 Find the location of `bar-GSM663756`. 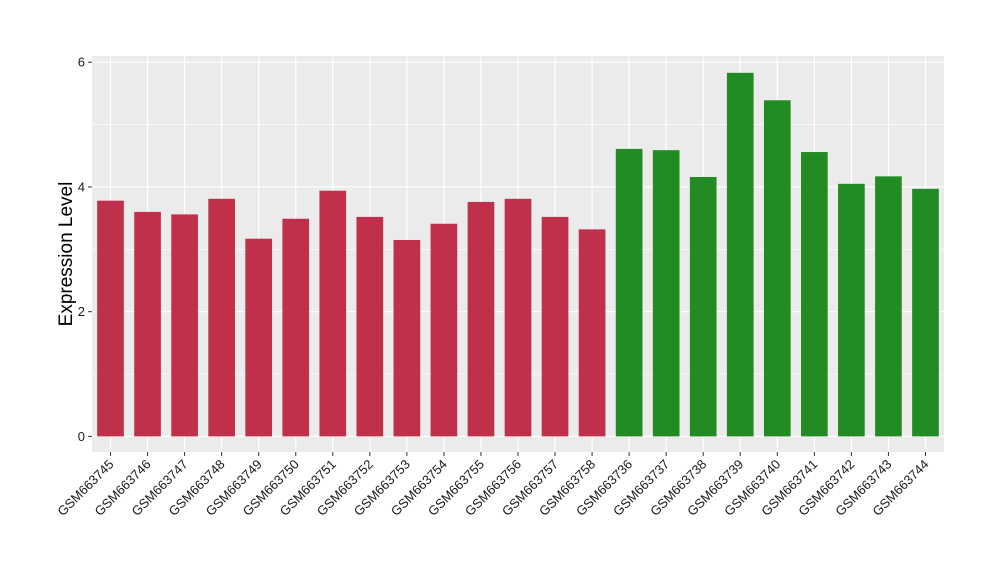

bar-GSM663756 is located at coordinates (518, 317).